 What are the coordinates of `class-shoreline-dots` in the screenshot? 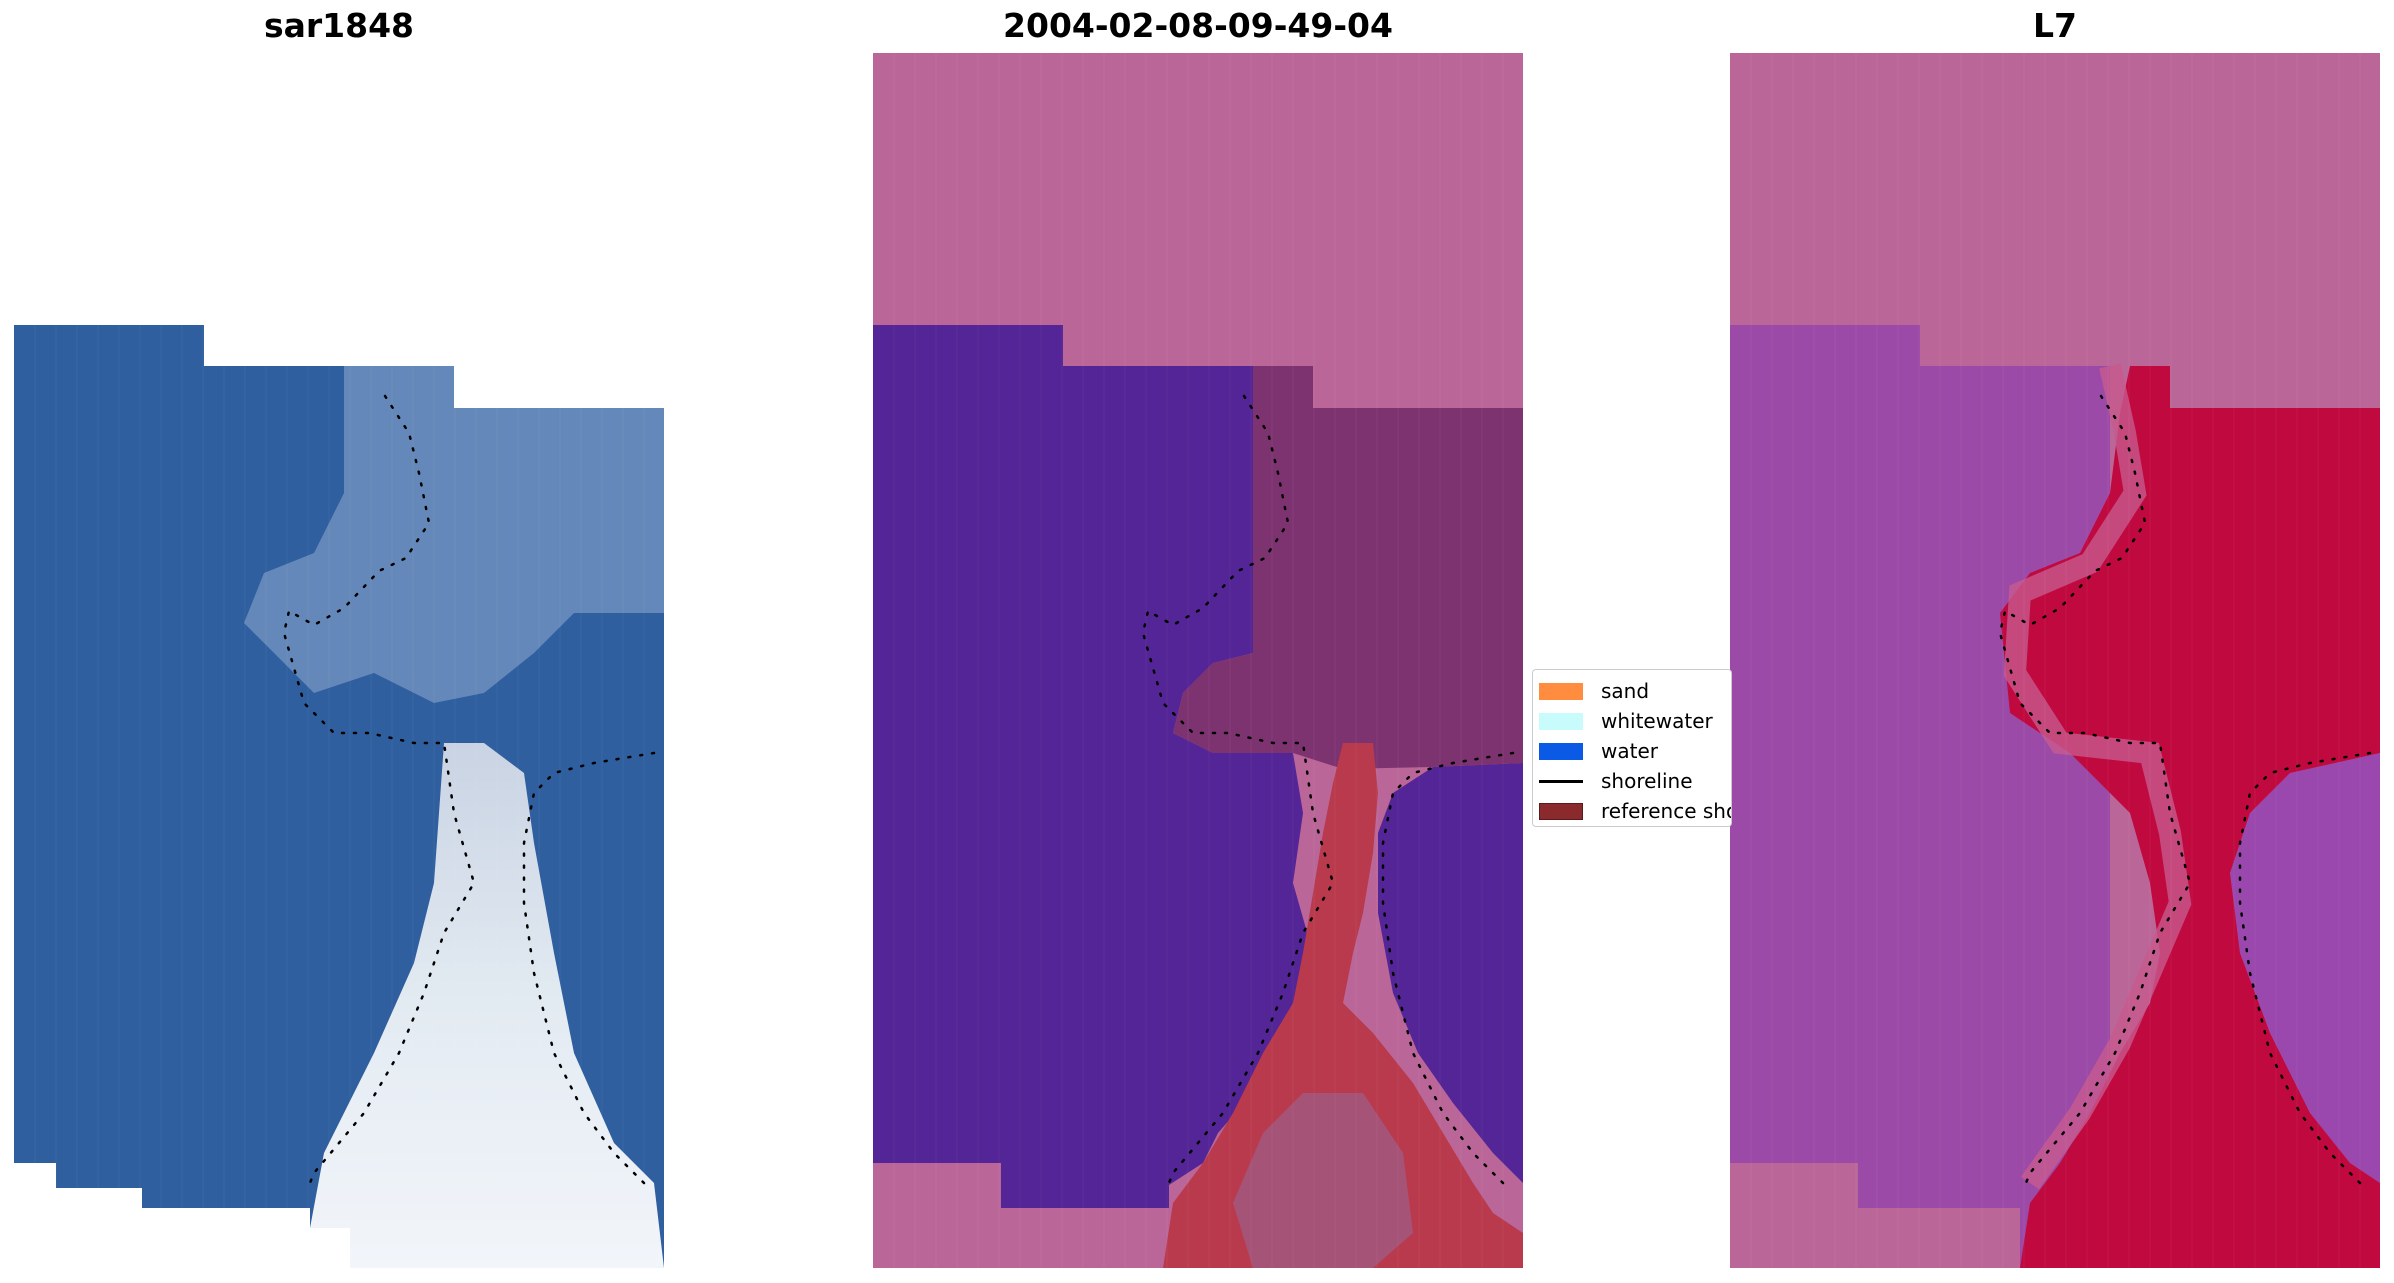 It's located at (1328, 789).